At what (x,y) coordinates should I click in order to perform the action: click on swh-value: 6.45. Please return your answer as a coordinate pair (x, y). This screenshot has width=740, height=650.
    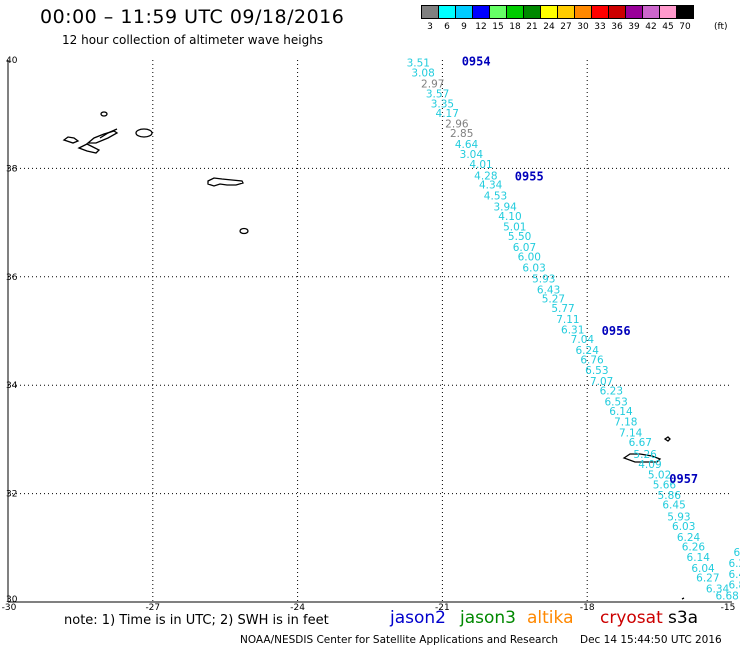
    Looking at the image, I should click on (673, 505).